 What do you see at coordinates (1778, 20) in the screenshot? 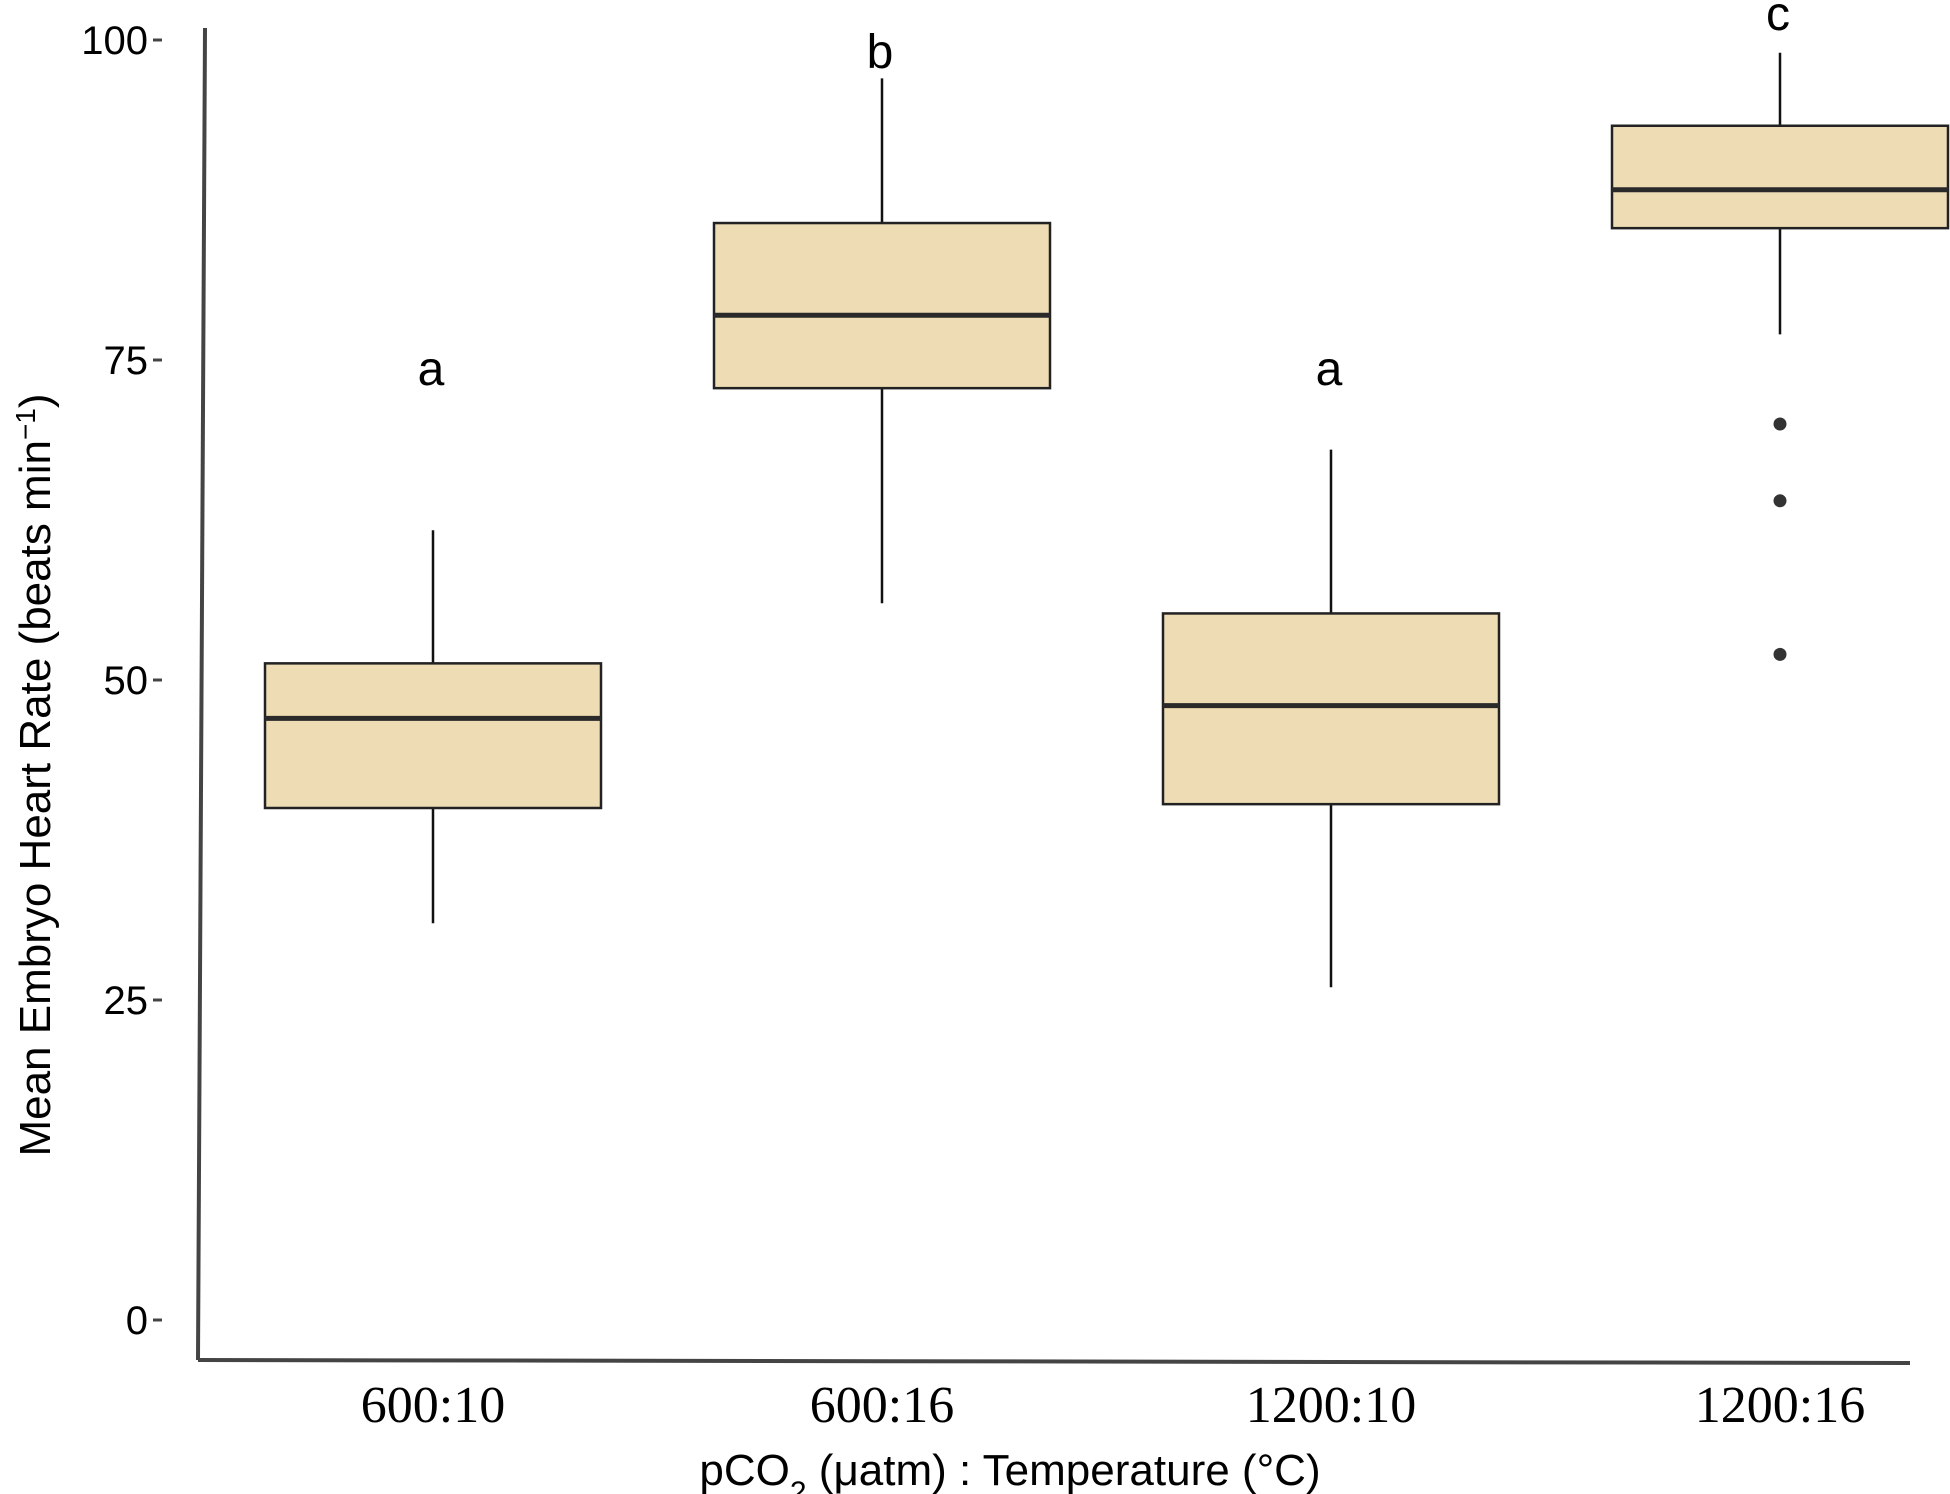
I see `significance-letter: c` at bounding box center [1778, 20].